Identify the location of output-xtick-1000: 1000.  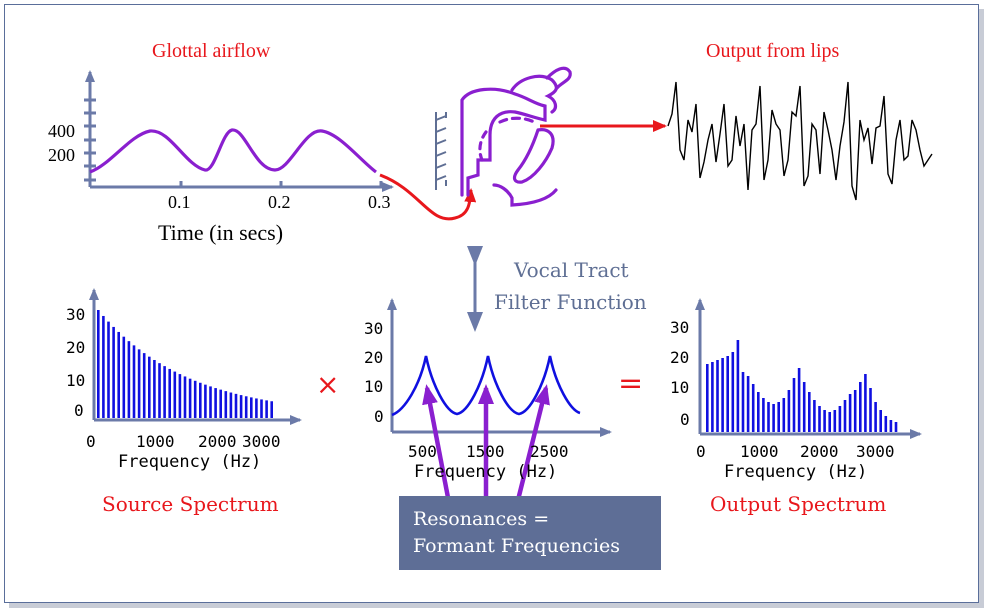
(759, 451).